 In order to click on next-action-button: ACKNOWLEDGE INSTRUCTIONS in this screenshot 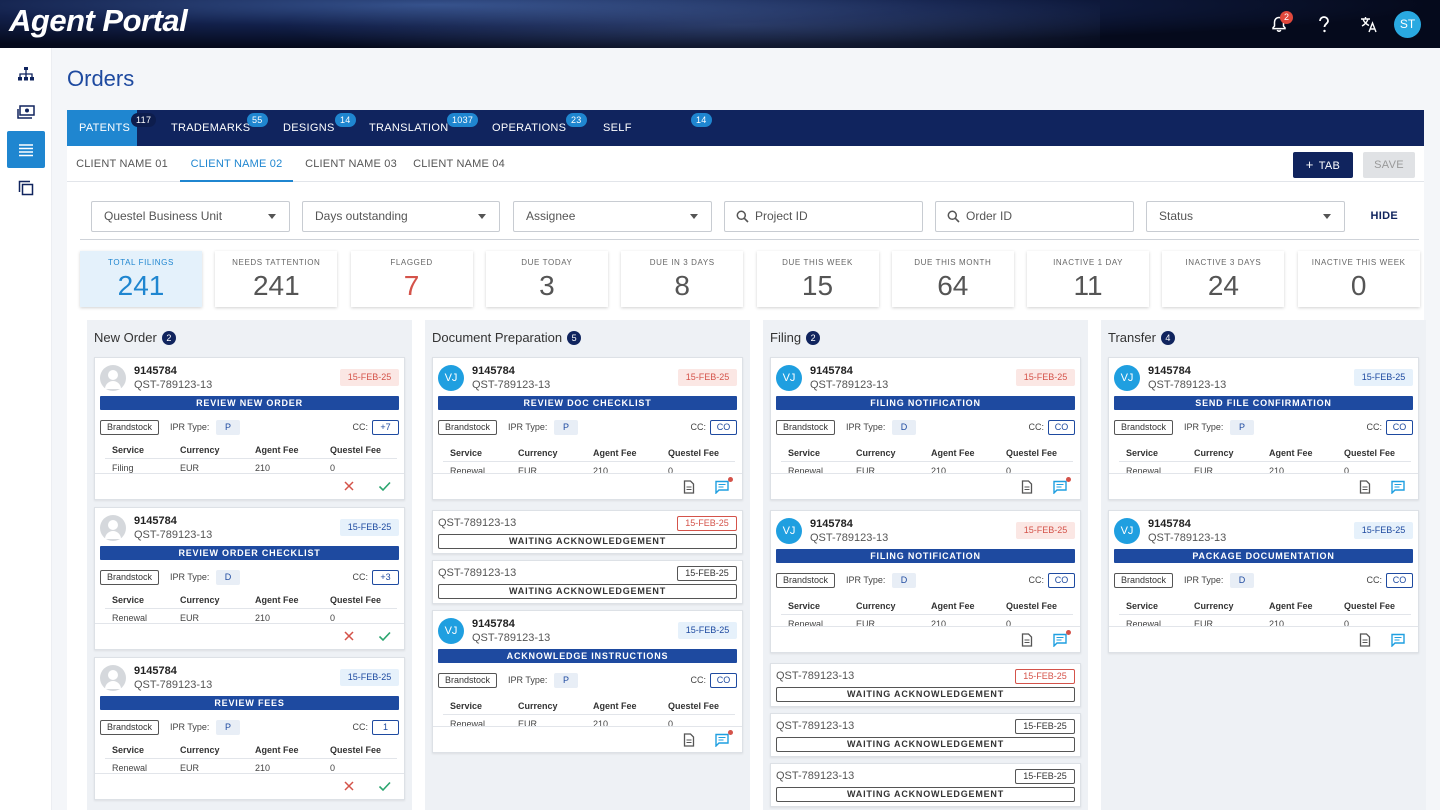, I will do `click(587, 656)`.